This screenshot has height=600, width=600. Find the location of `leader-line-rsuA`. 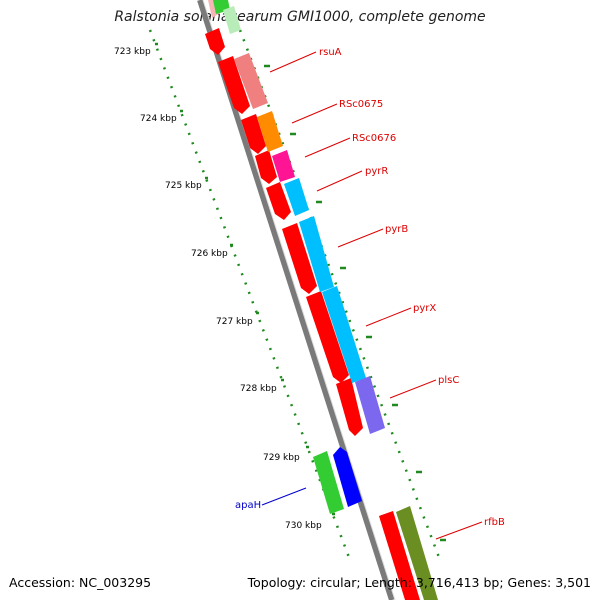

leader-line-rsuA is located at coordinates (293, 62).